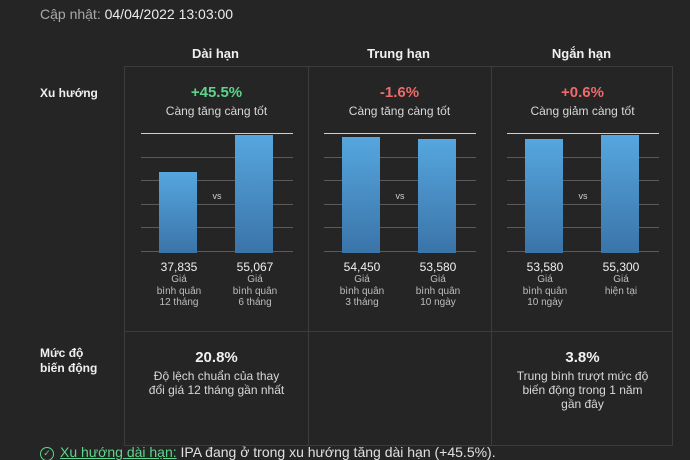  I want to click on bar-caption-right: Giá hiện tại, so click(621, 285).